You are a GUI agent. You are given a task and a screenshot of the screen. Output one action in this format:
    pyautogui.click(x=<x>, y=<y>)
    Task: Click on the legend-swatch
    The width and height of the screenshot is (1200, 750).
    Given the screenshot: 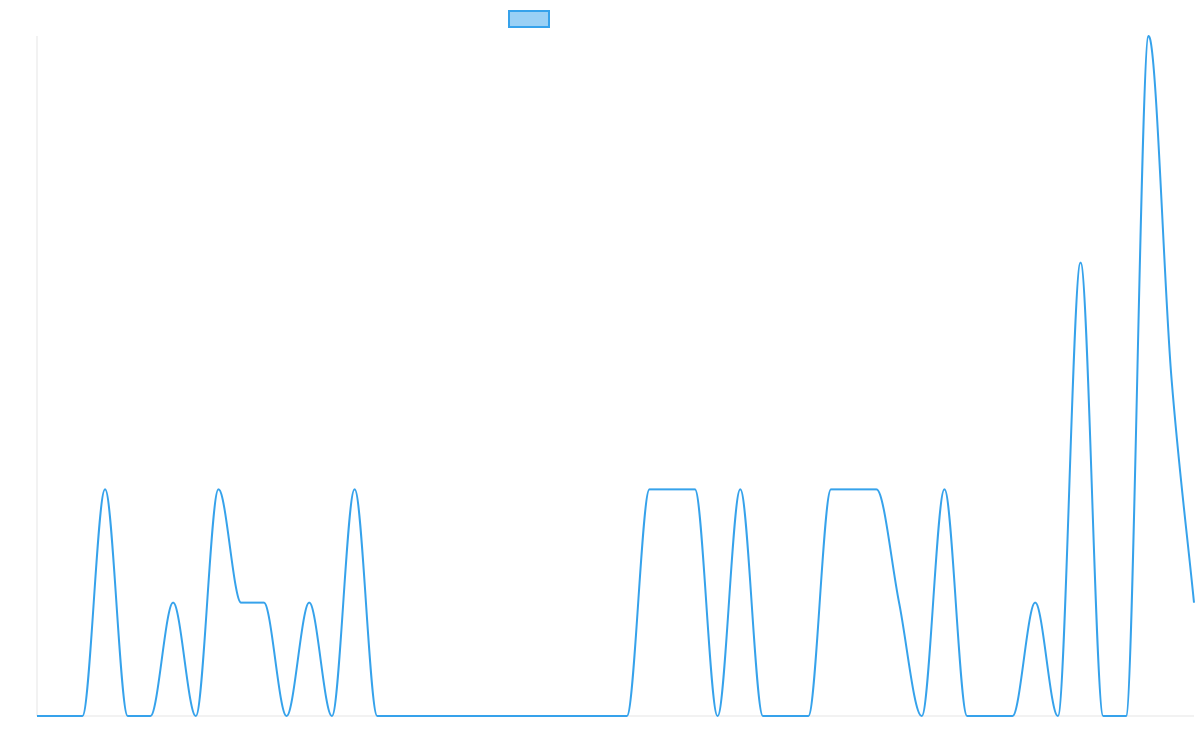 What is the action you would take?
    pyautogui.click(x=529, y=19)
    